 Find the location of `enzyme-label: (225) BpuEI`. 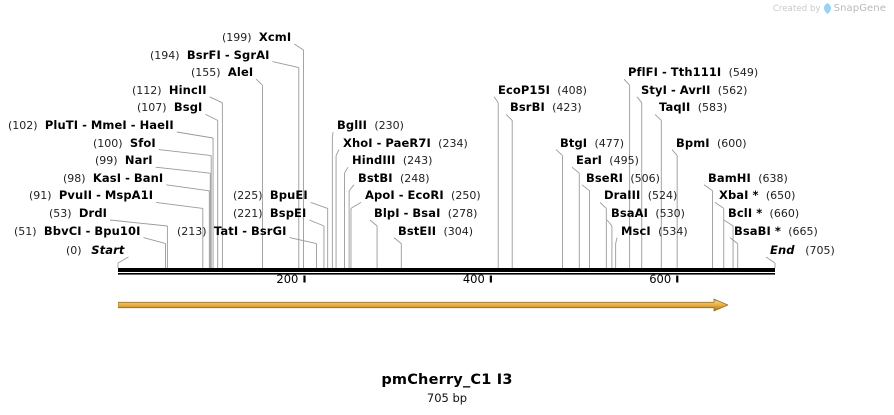

enzyme-label: (225) BpuEI is located at coordinates (270, 196).